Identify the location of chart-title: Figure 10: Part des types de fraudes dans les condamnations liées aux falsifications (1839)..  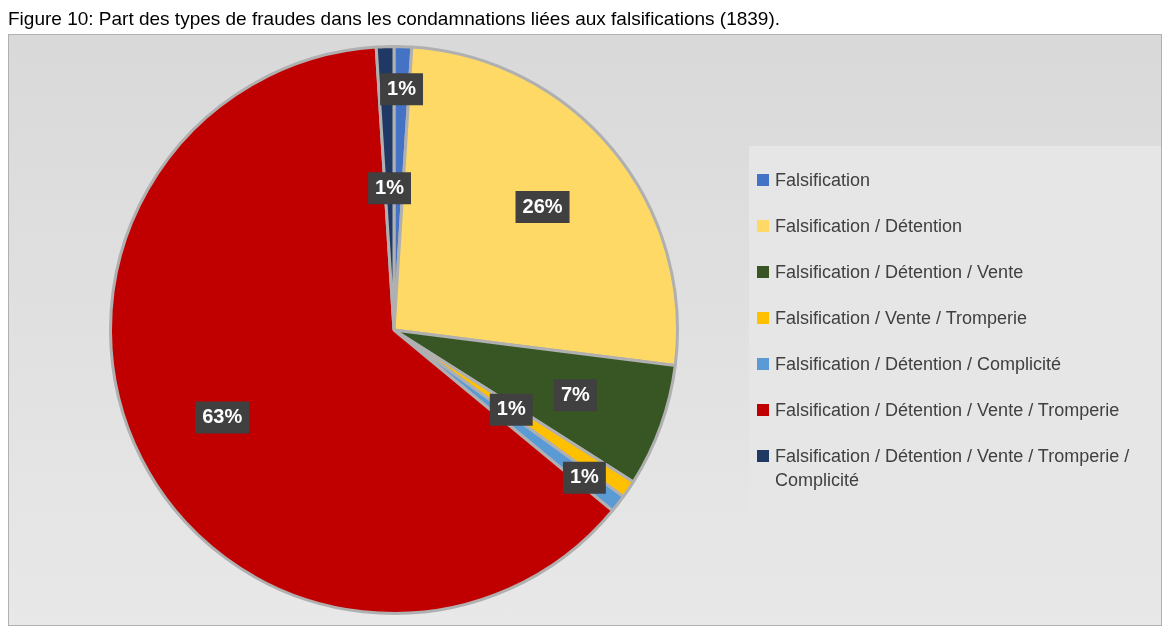
(395, 19).